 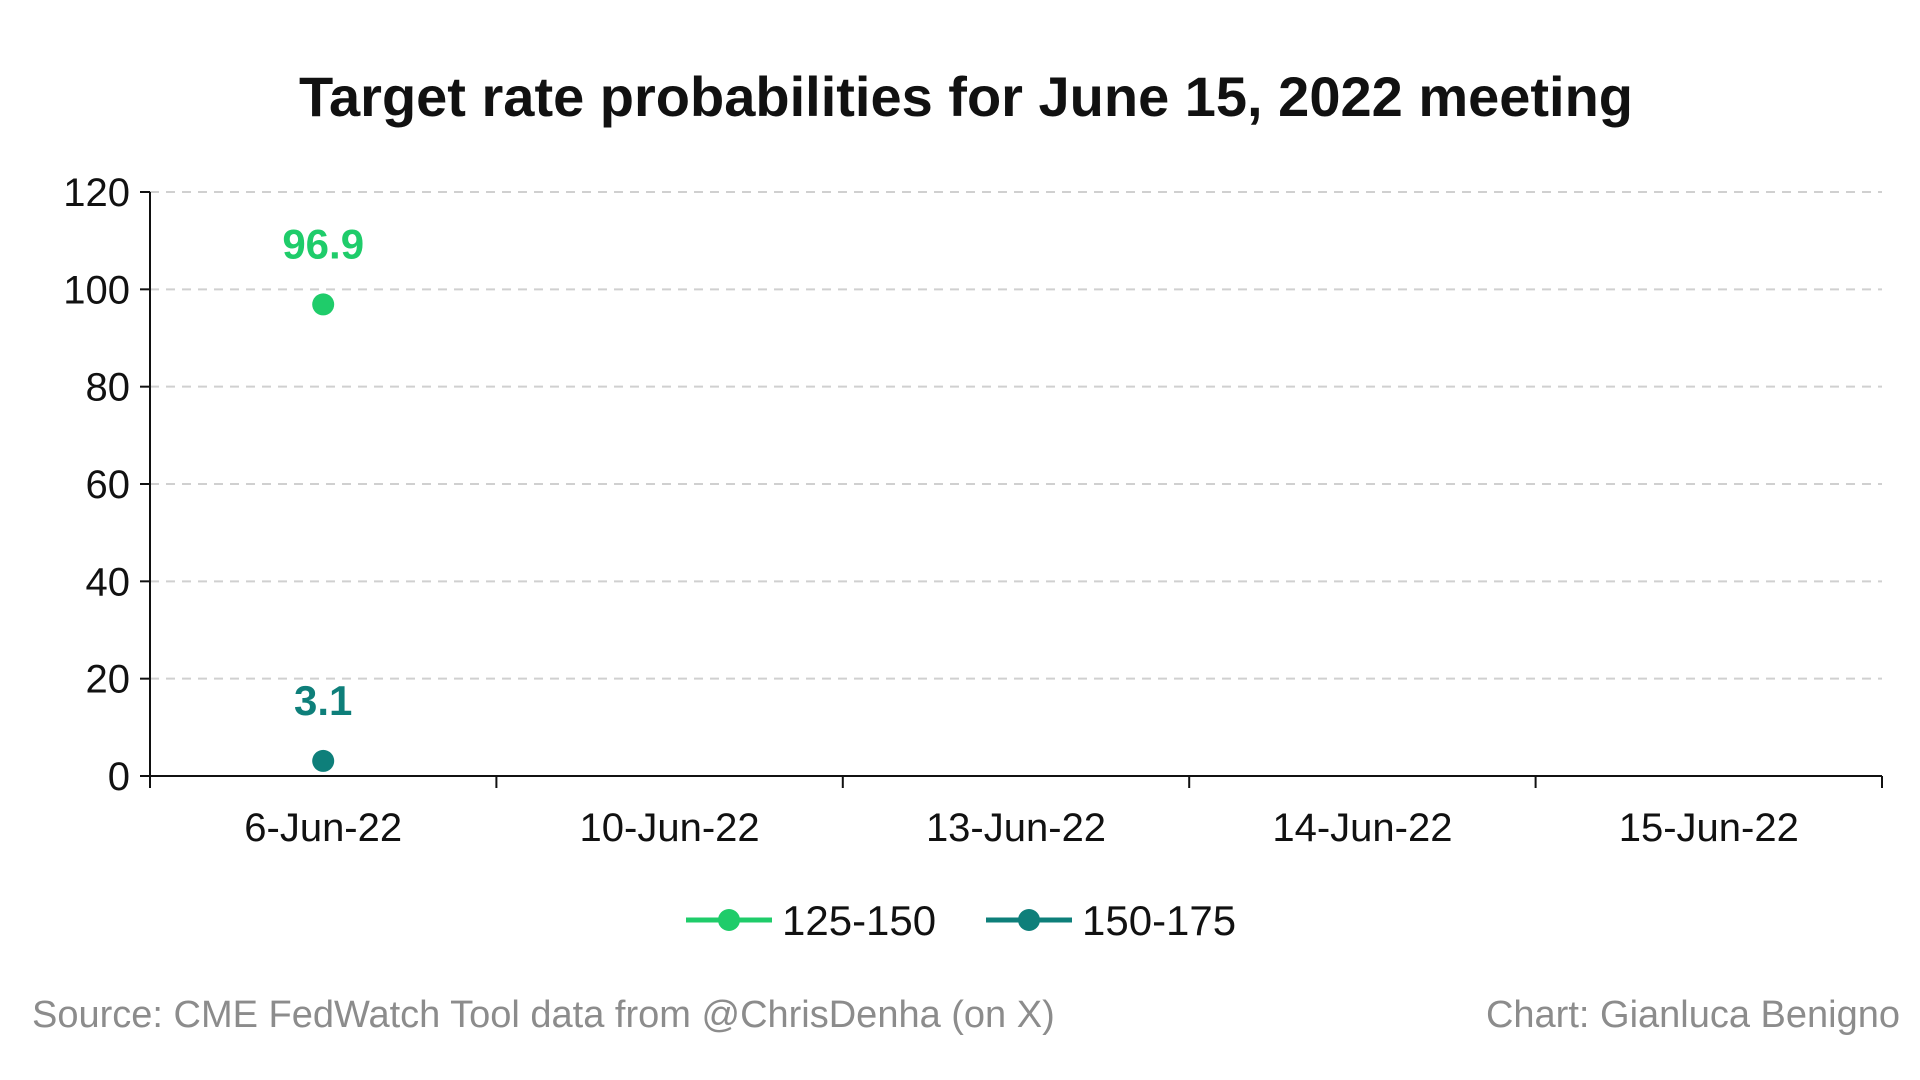 I want to click on y-tick-label: 0, so click(x=119, y=777).